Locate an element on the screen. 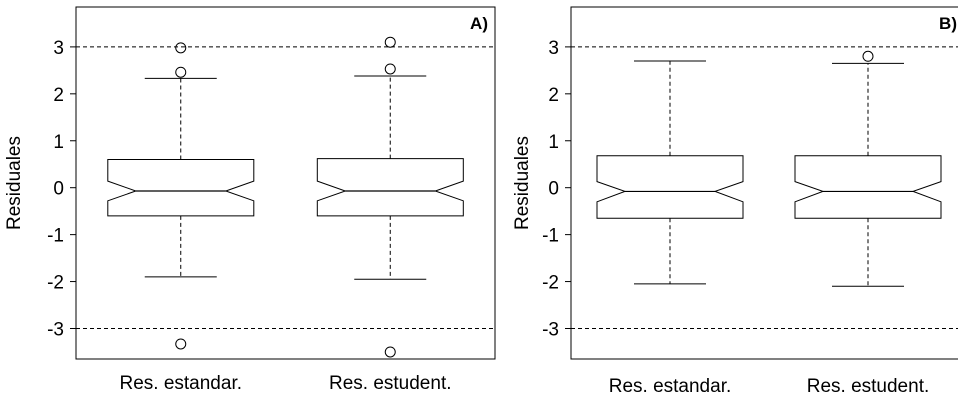 The image size is (958, 404). panel-label: A) is located at coordinates (479, 23).